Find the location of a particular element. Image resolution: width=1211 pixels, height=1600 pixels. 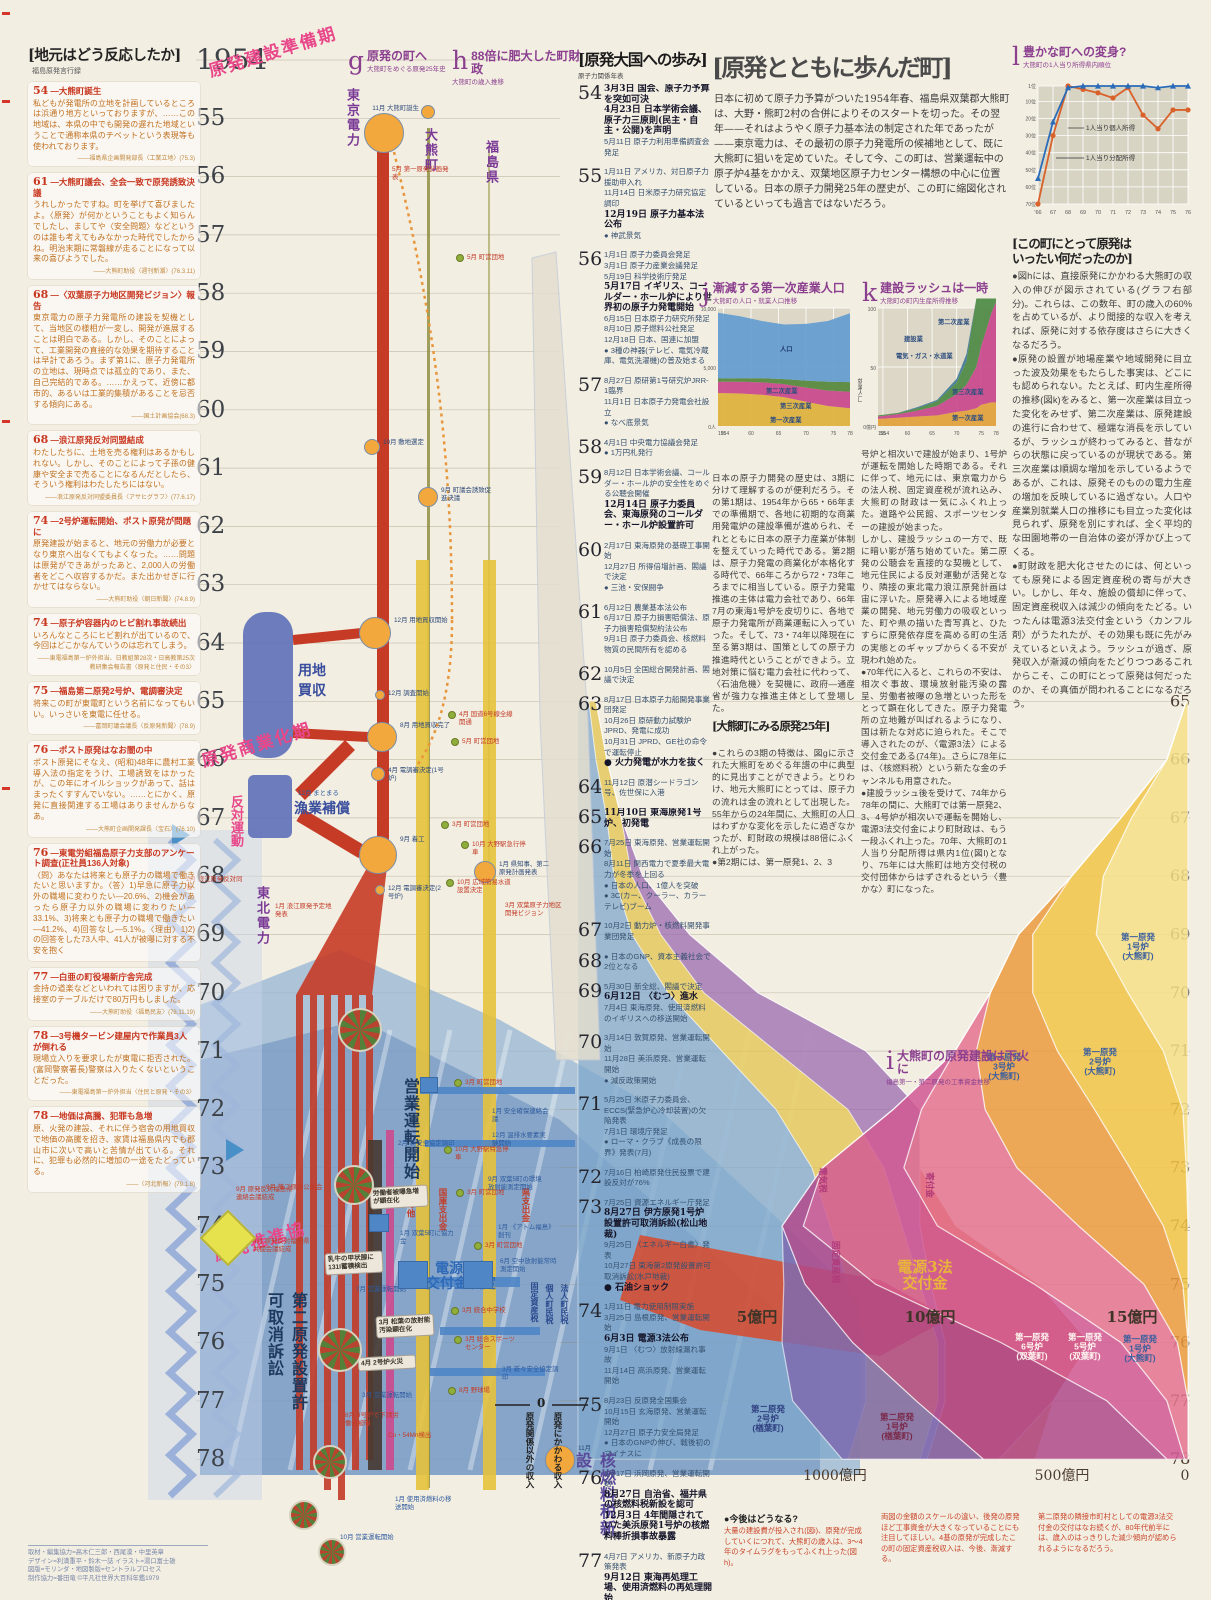

event-dot is located at coordinates (382, 737).